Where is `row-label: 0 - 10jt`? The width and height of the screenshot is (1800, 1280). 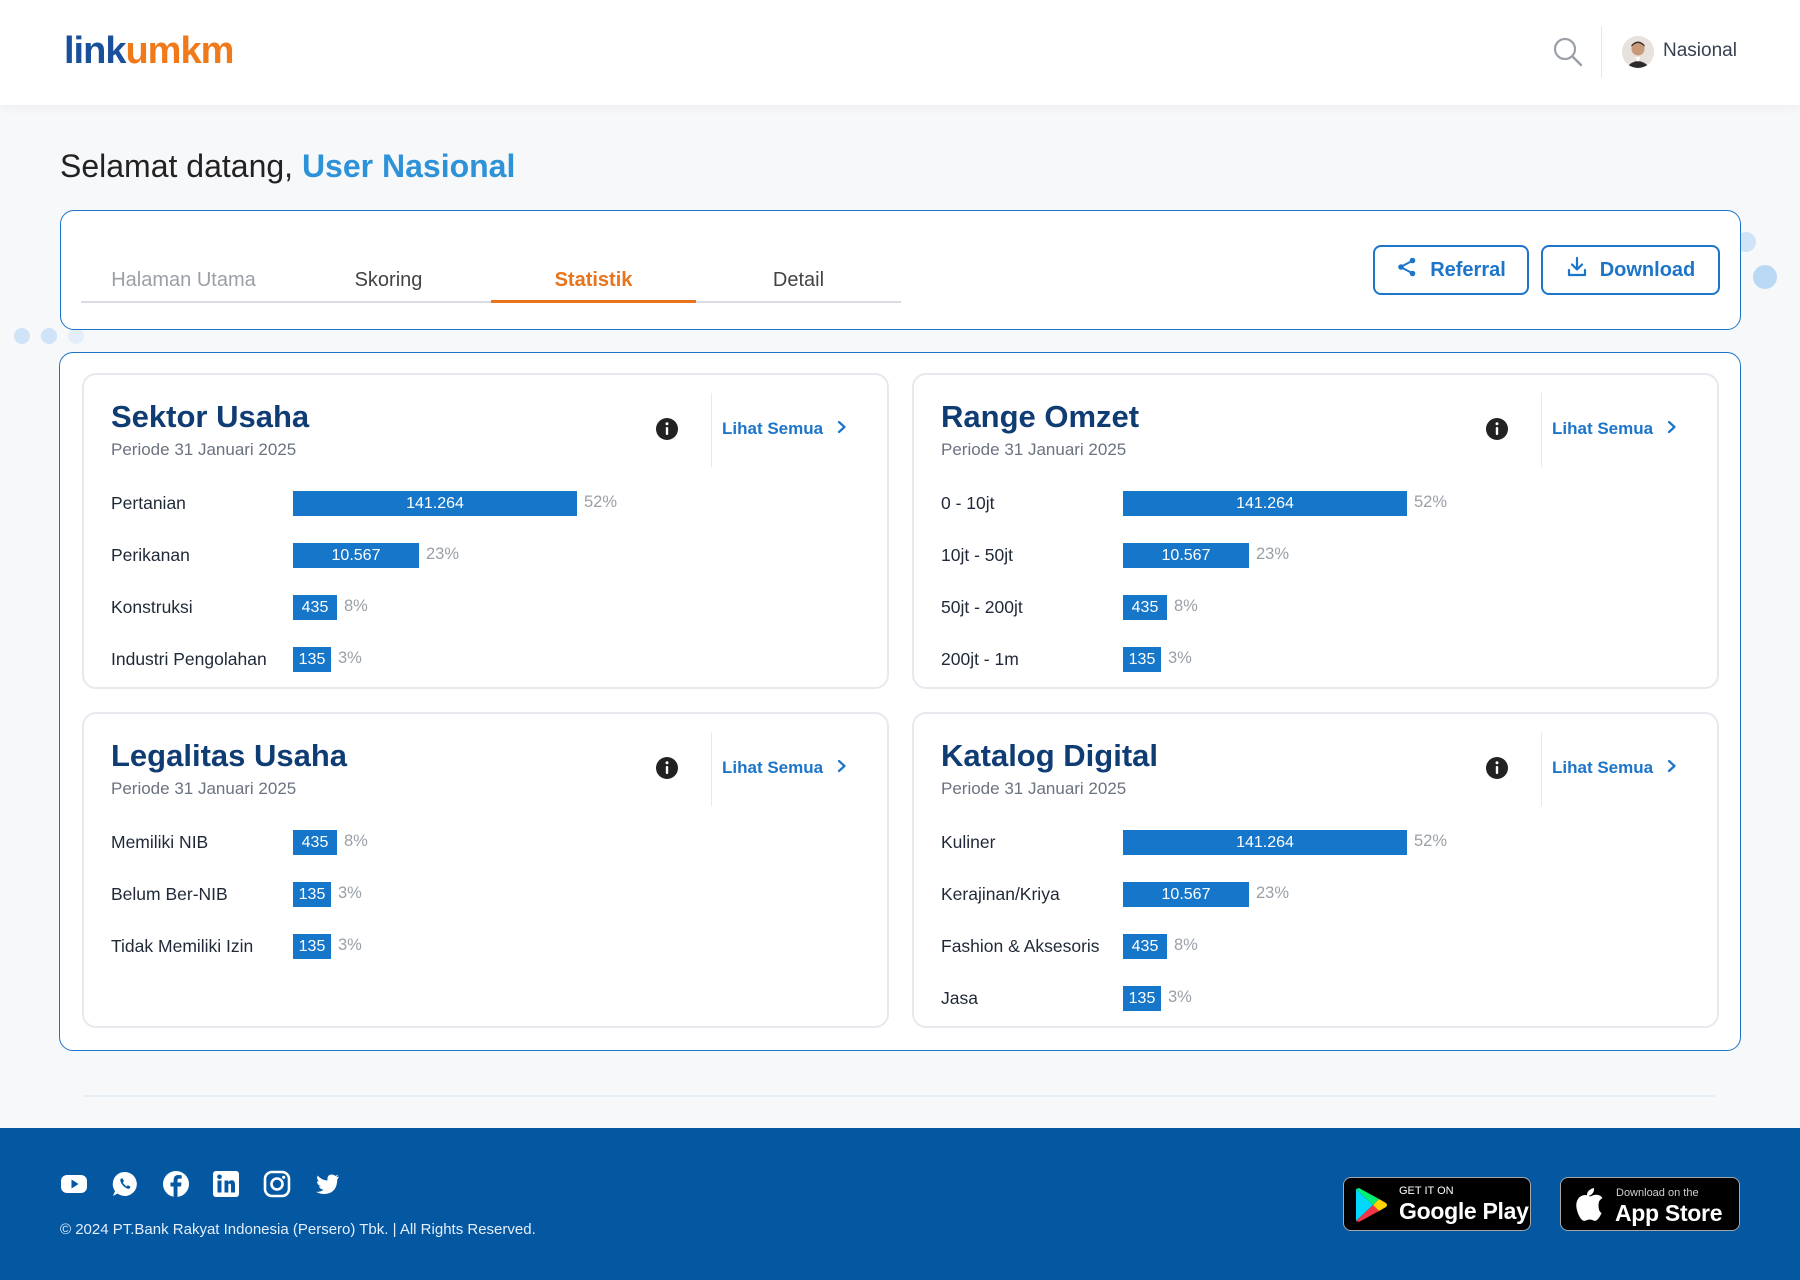
row-label: 0 - 10jt is located at coordinates (968, 503).